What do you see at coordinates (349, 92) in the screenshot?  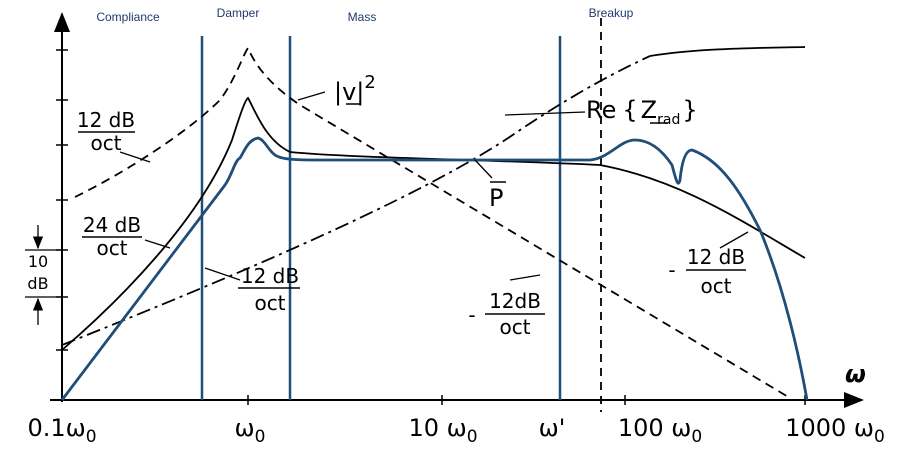 I see `velocity-body: |v|` at bounding box center [349, 92].